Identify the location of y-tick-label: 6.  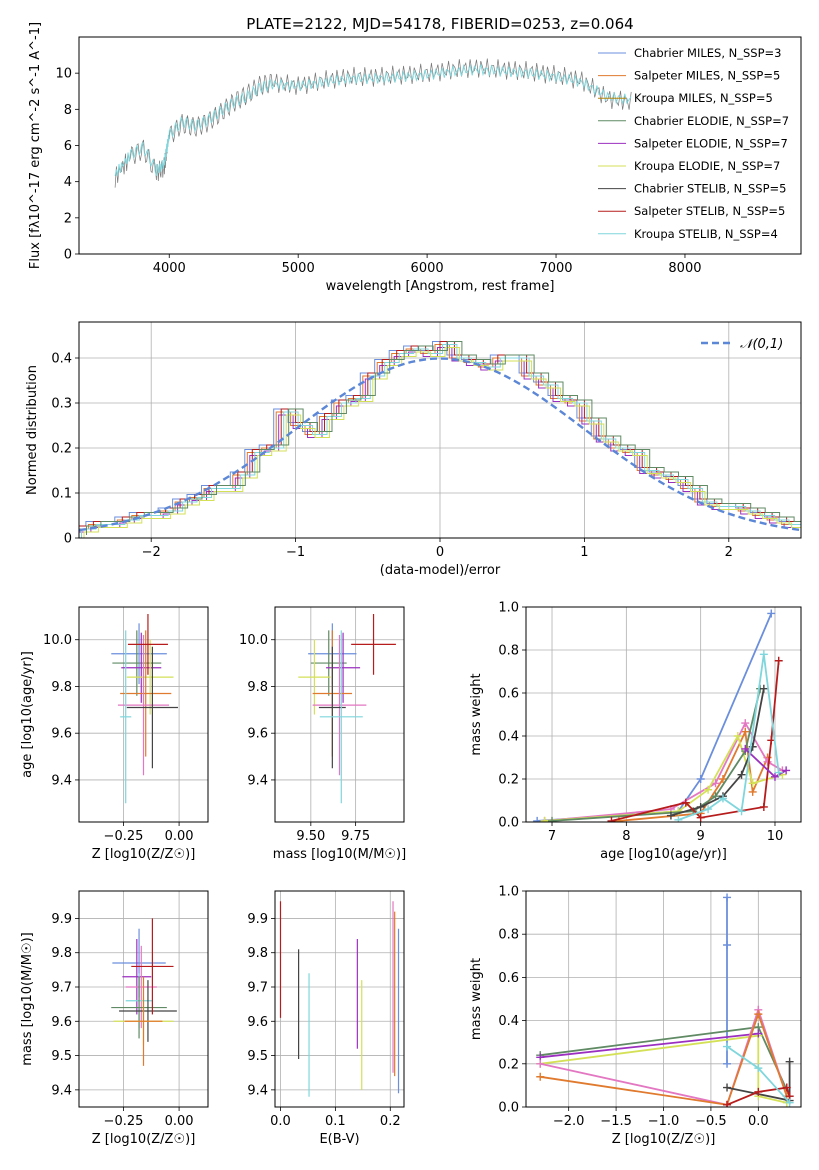
(68, 146).